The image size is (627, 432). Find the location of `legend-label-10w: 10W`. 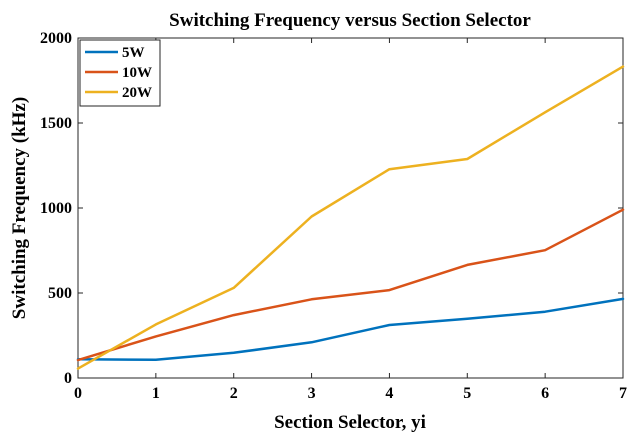

legend-label-10w: 10W is located at coordinates (137, 73).